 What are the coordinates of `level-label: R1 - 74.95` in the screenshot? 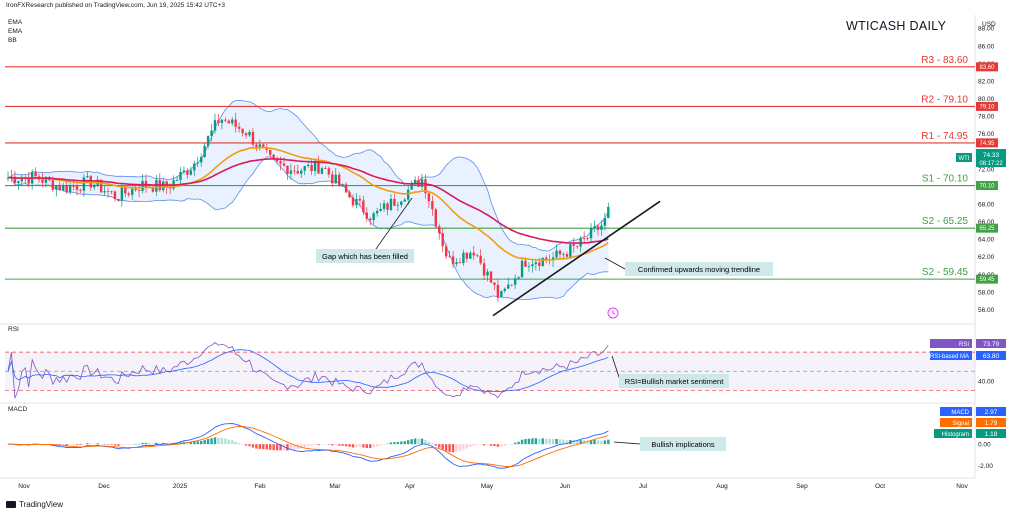 It's located at (944, 136).